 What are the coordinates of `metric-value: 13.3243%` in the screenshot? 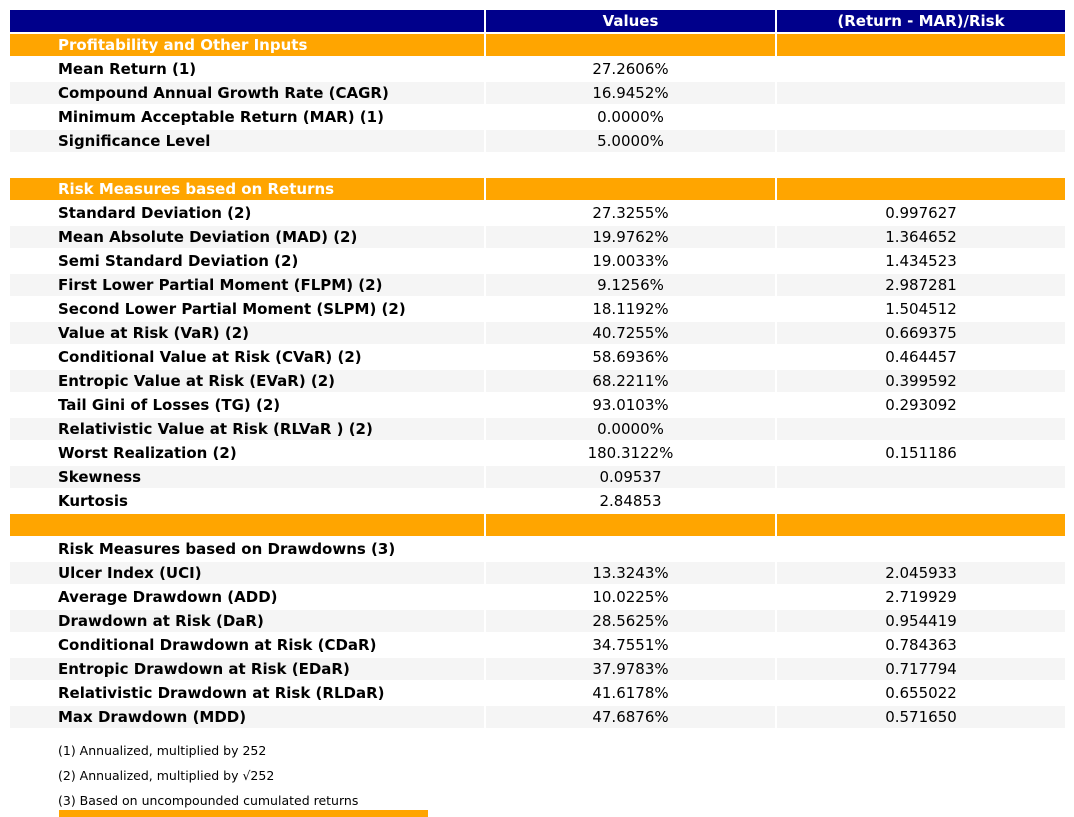 It's located at (630, 573).